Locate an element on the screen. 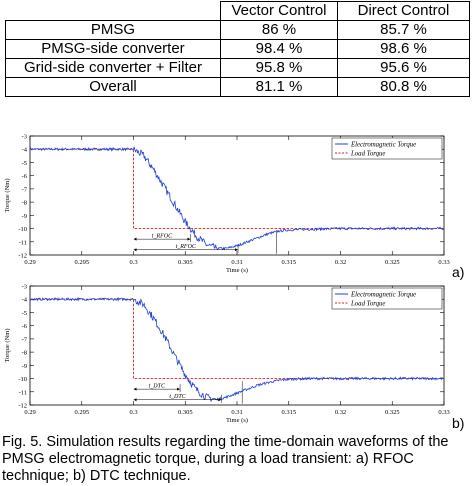 The width and height of the screenshot is (474, 486). table-cell: Grid-side converter + Filter is located at coordinates (113, 68).